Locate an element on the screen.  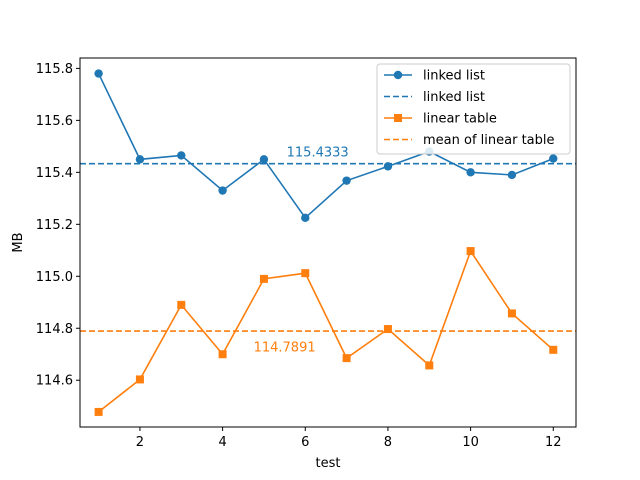
x-tick-label-5: 12 is located at coordinates (553, 442).